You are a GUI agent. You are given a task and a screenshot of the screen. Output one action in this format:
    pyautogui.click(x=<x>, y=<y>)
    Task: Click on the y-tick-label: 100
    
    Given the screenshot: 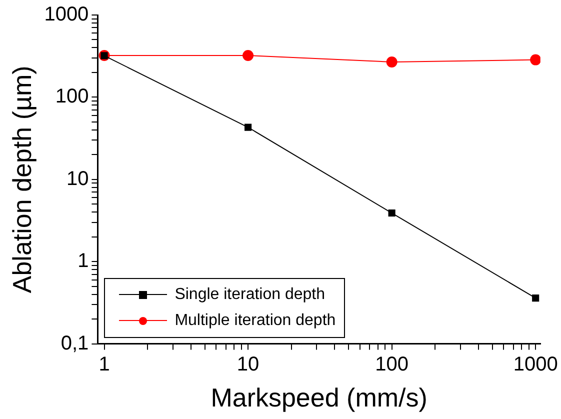 What is the action you would take?
    pyautogui.click(x=72, y=97)
    